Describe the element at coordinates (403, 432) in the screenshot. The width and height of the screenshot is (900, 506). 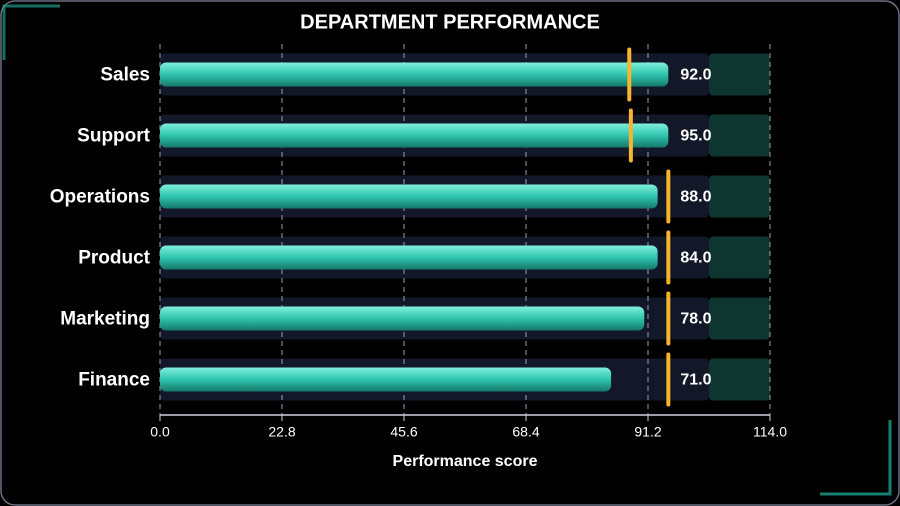
I see `x-tick-label: 45.6` at that location.